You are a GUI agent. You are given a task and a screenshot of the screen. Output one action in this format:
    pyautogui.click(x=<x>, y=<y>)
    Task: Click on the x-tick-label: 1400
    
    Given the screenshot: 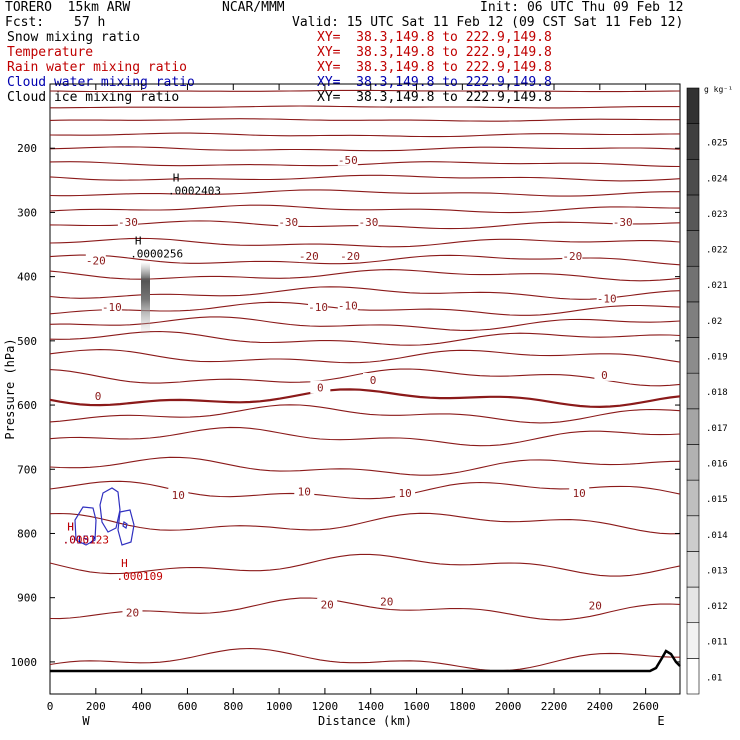 What is the action you would take?
    pyautogui.click(x=370, y=706)
    